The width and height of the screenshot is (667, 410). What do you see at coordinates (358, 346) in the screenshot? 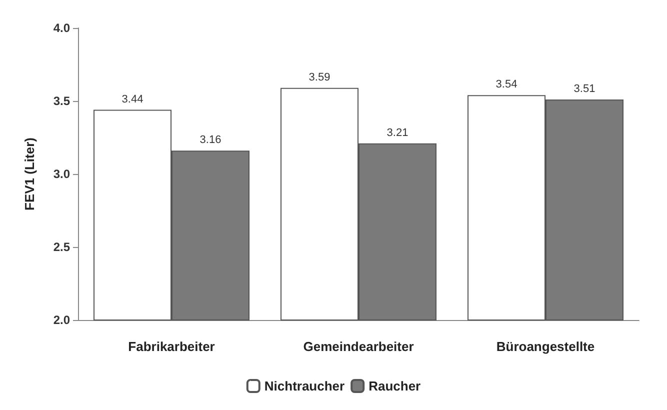
I see `x-tick-label: Gemeindearbeiter` at bounding box center [358, 346].